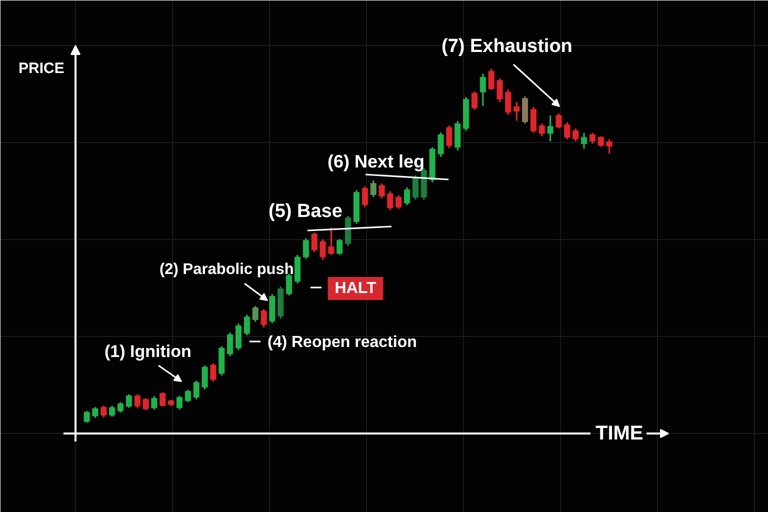 Image resolution: width=768 pixels, height=512 pixels. Describe the element at coordinates (148, 351) in the screenshot. I see `annotation: (1) Ignition` at that location.